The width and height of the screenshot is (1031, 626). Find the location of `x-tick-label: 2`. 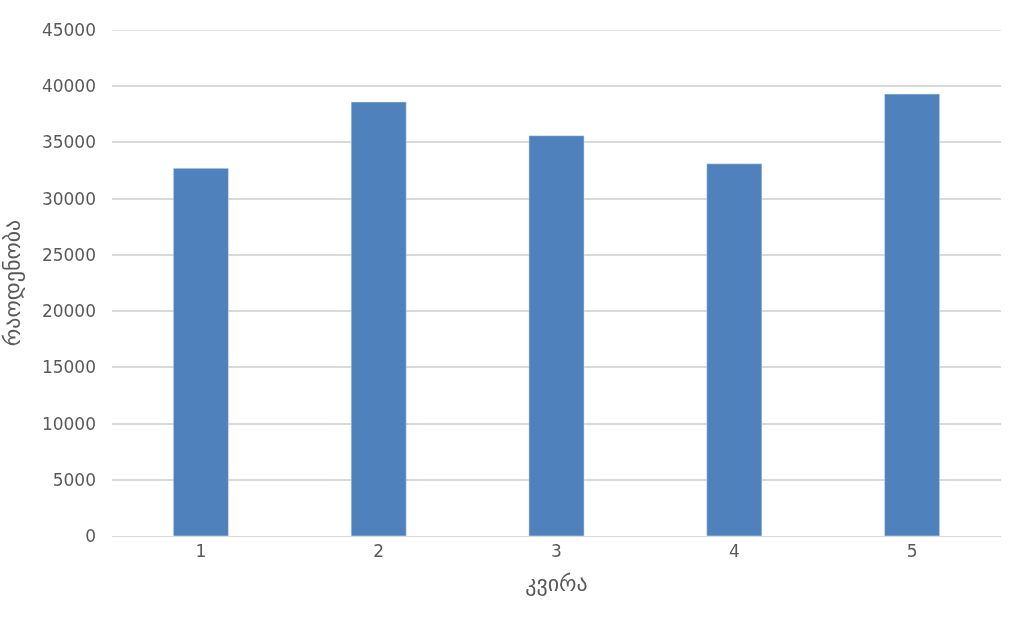

x-tick-label: 2 is located at coordinates (379, 551).